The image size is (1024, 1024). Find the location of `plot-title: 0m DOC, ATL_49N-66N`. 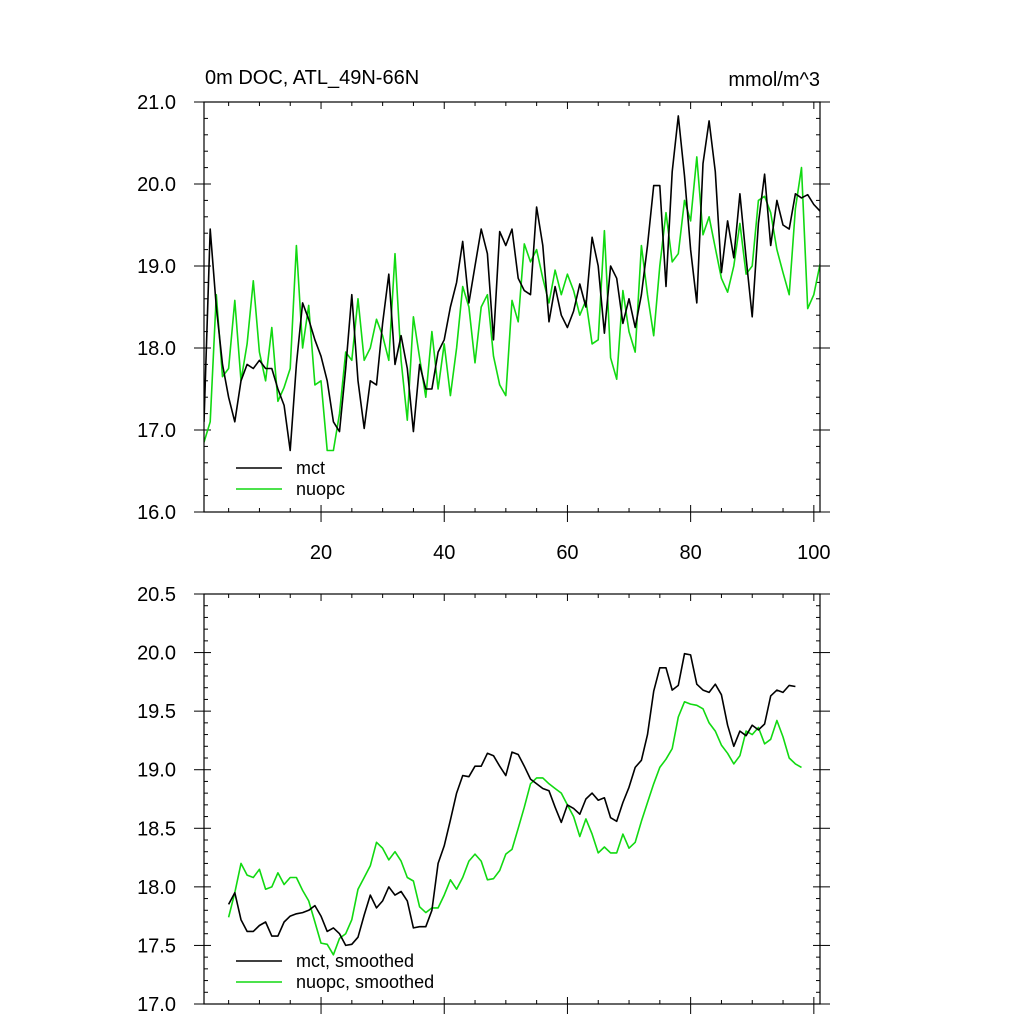

plot-title: 0m DOC, ATL_49N-66N is located at coordinates (312, 78).